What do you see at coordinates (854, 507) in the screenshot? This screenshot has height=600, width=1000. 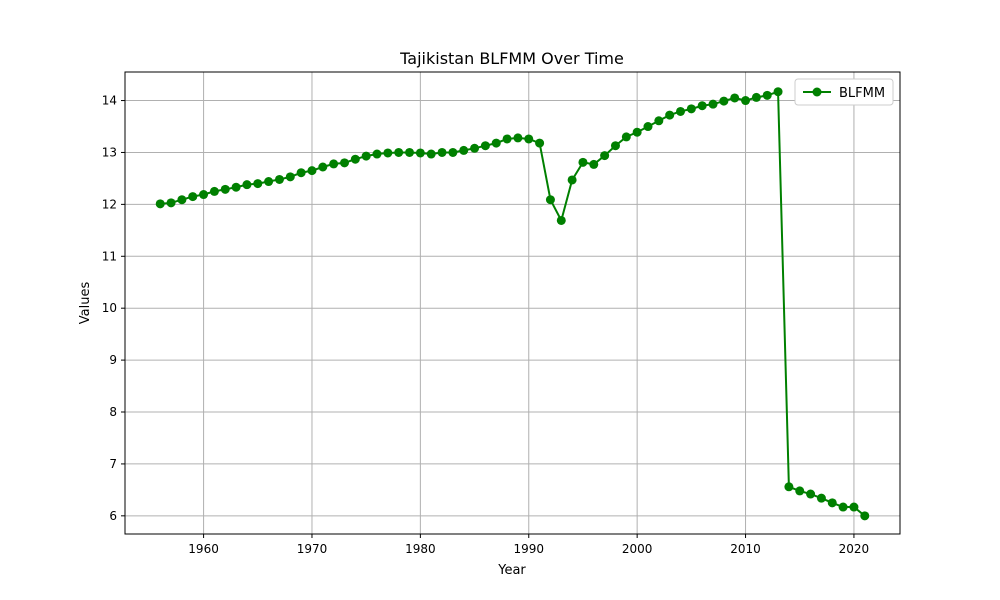 I see `data-point-2020` at bounding box center [854, 507].